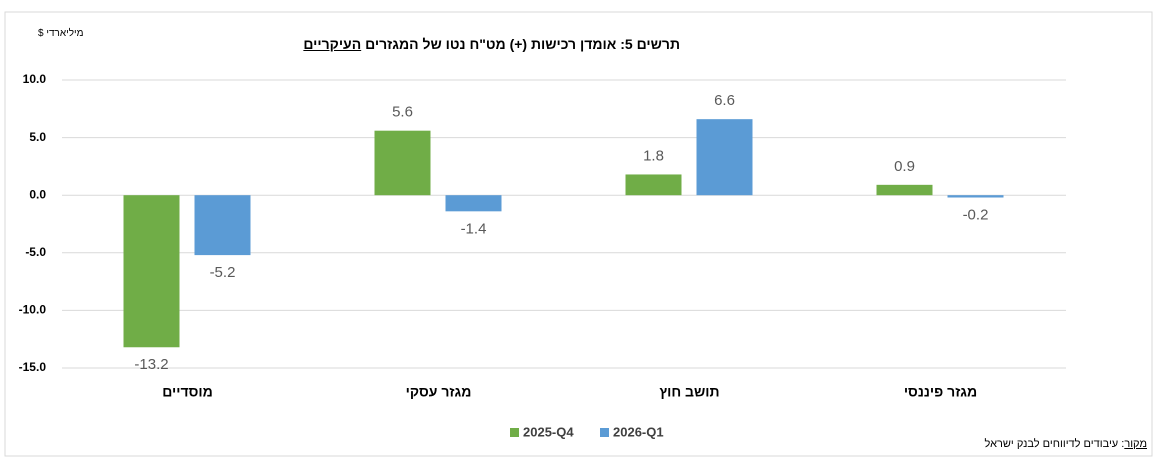  Describe the element at coordinates (402, 112) in the screenshot. I see `value-label: 5.6` at that location.